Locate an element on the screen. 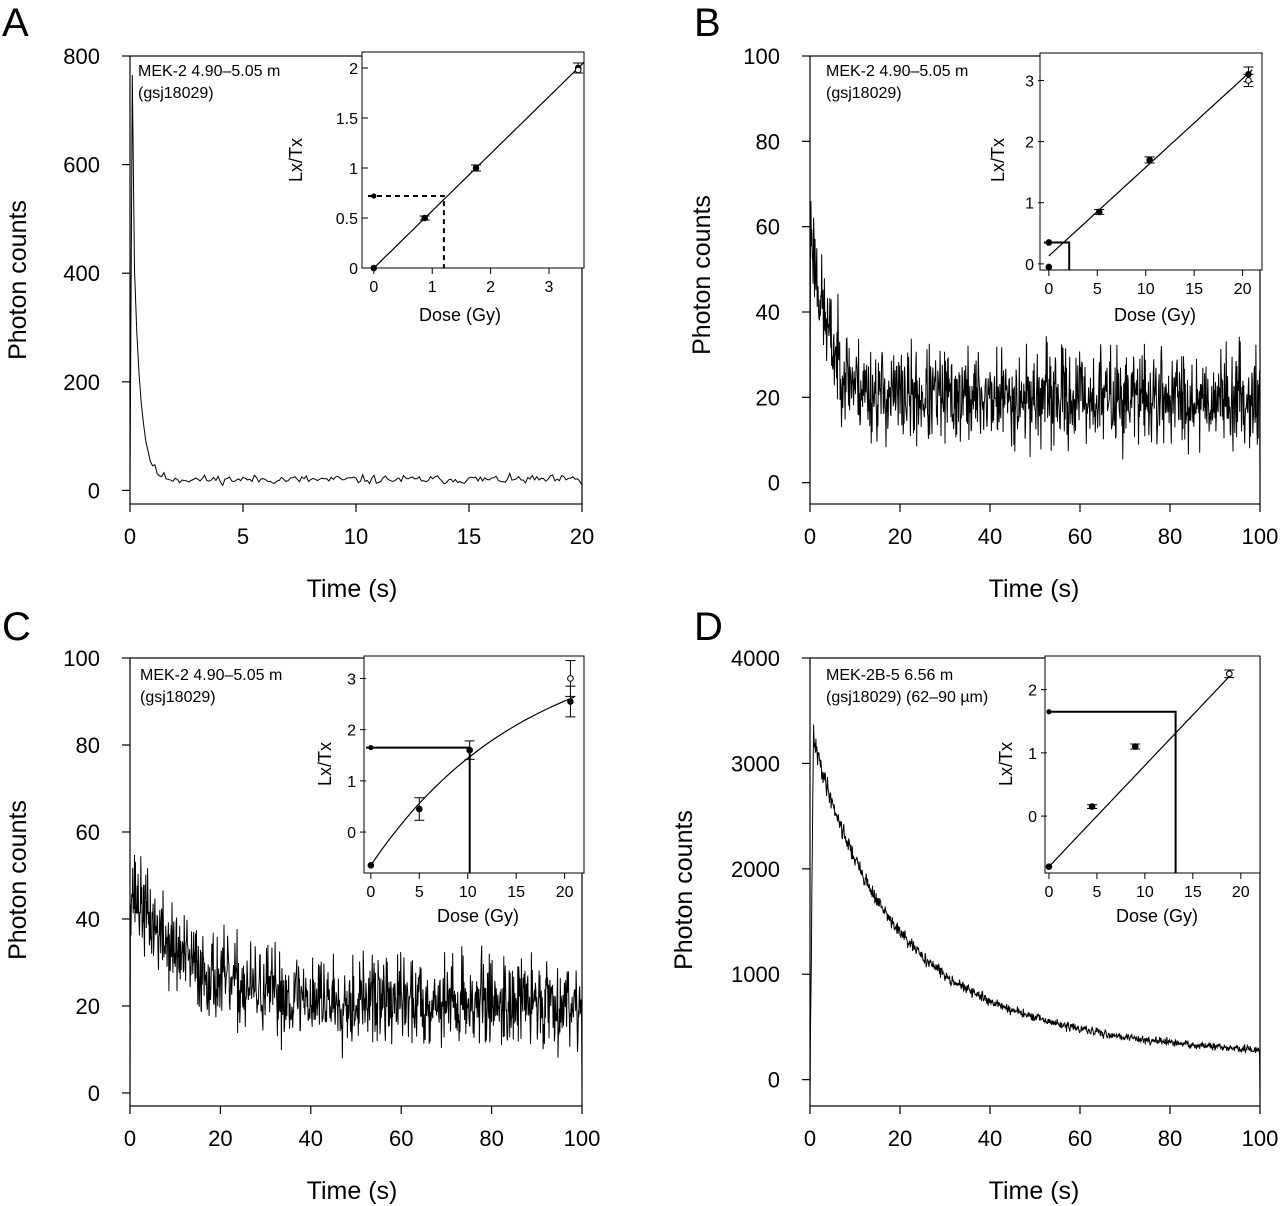 The height and width of the screenshot is (1206, 1280). panel-a-y-axis-label: Photon counts is located at coordinates (18, 280).